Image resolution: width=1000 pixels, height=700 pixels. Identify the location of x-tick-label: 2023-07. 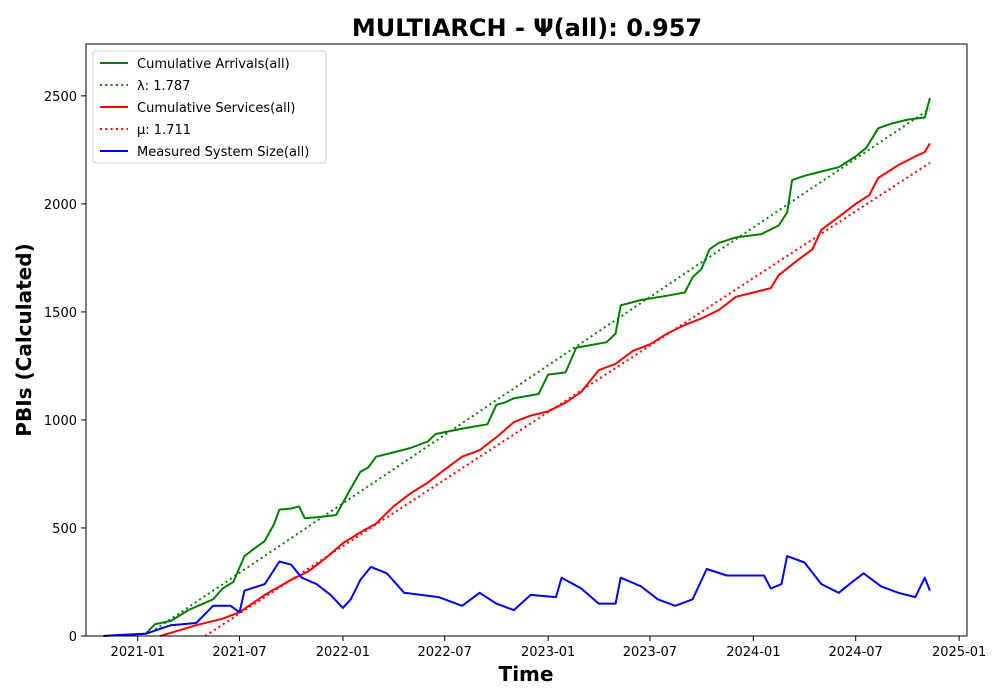
(650, 652).